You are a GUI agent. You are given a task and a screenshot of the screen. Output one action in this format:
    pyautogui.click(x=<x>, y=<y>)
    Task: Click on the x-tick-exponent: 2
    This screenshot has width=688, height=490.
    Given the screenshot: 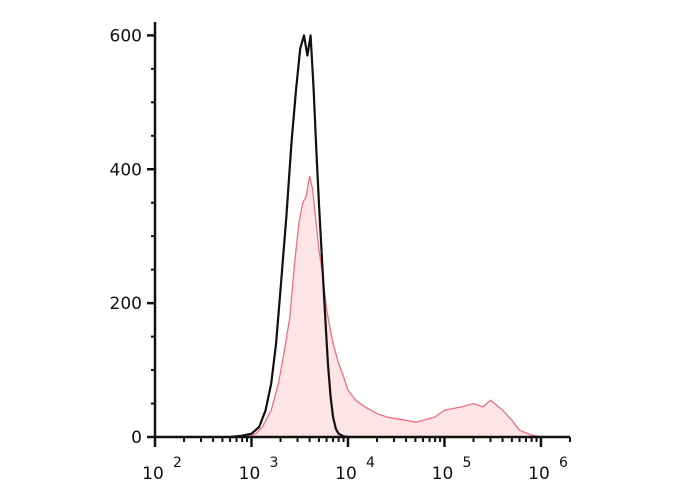 What is the action you would take?
    pyautogui.click(x=177, y=463)
    